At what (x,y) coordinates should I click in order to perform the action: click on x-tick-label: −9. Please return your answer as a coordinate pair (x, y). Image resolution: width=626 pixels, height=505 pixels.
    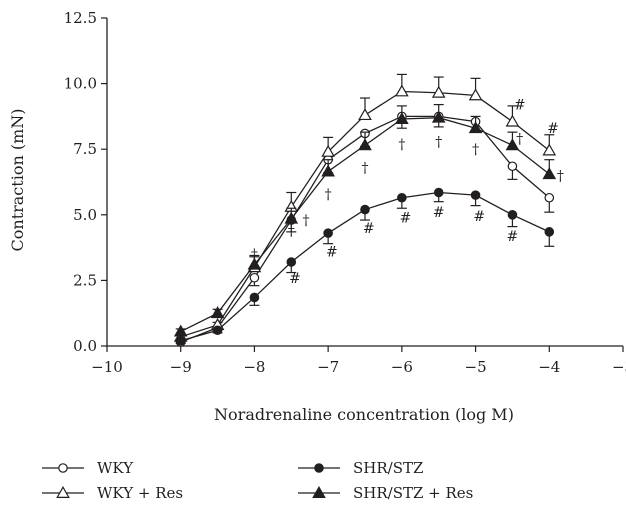
    Looking at the image, I should click on (181, 367).